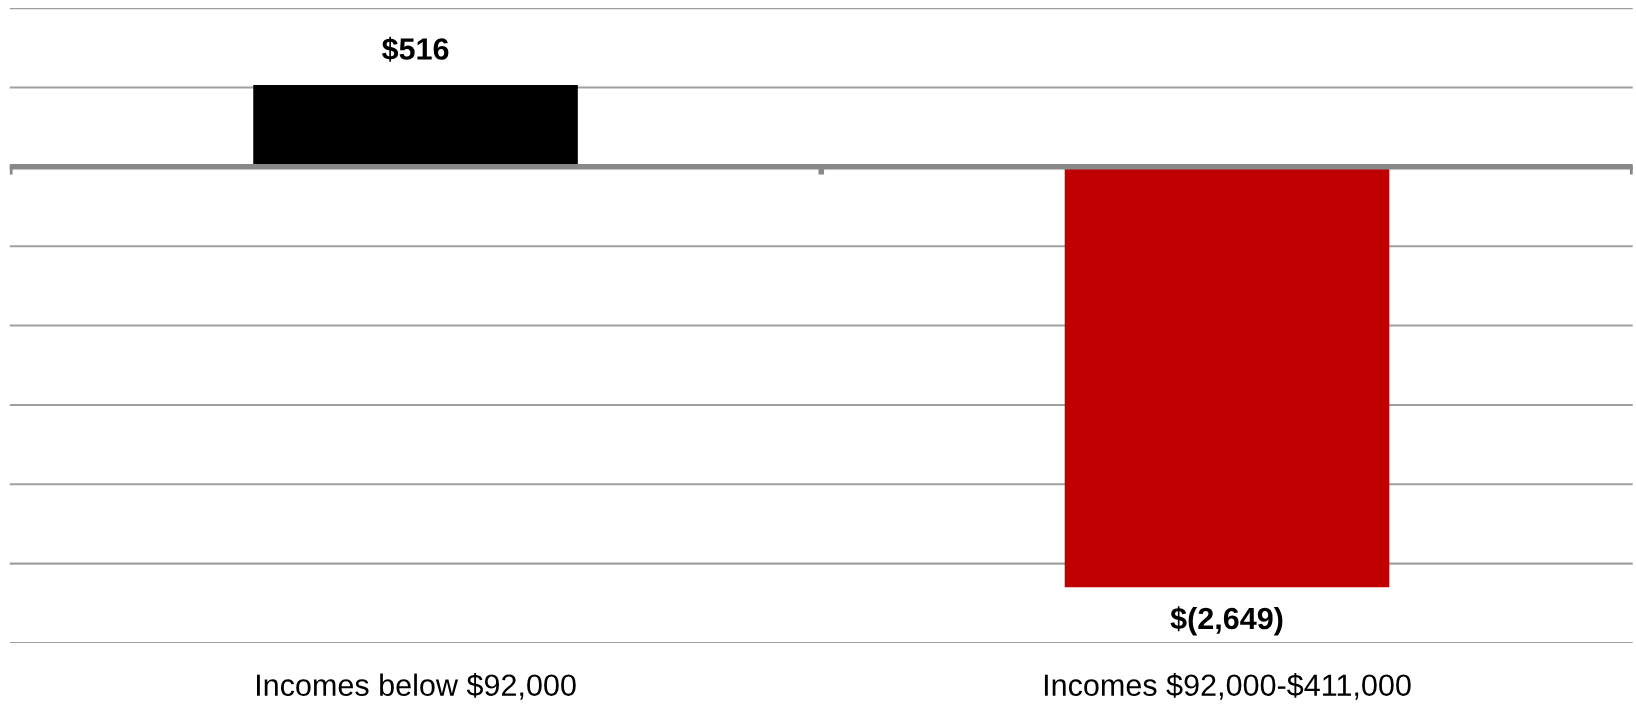 Image resolution: width=1636 pixels, height=711 pixels. Describe the element at coordinates (1226, 621) in the screenshot. I see `data-label: $(2,649)` at that location.